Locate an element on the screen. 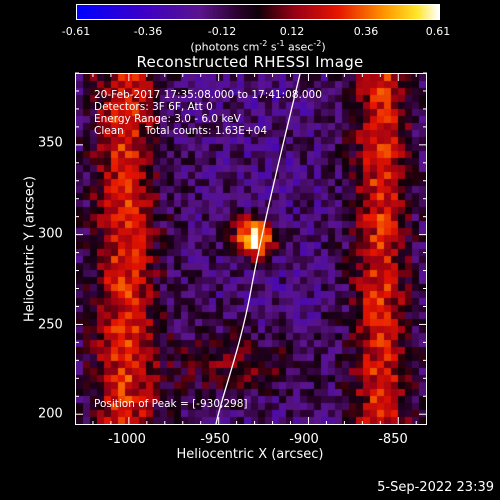 The image size is (500, 500). colorbar-tick-label: 0.12 is located at coordinates (292, 31).